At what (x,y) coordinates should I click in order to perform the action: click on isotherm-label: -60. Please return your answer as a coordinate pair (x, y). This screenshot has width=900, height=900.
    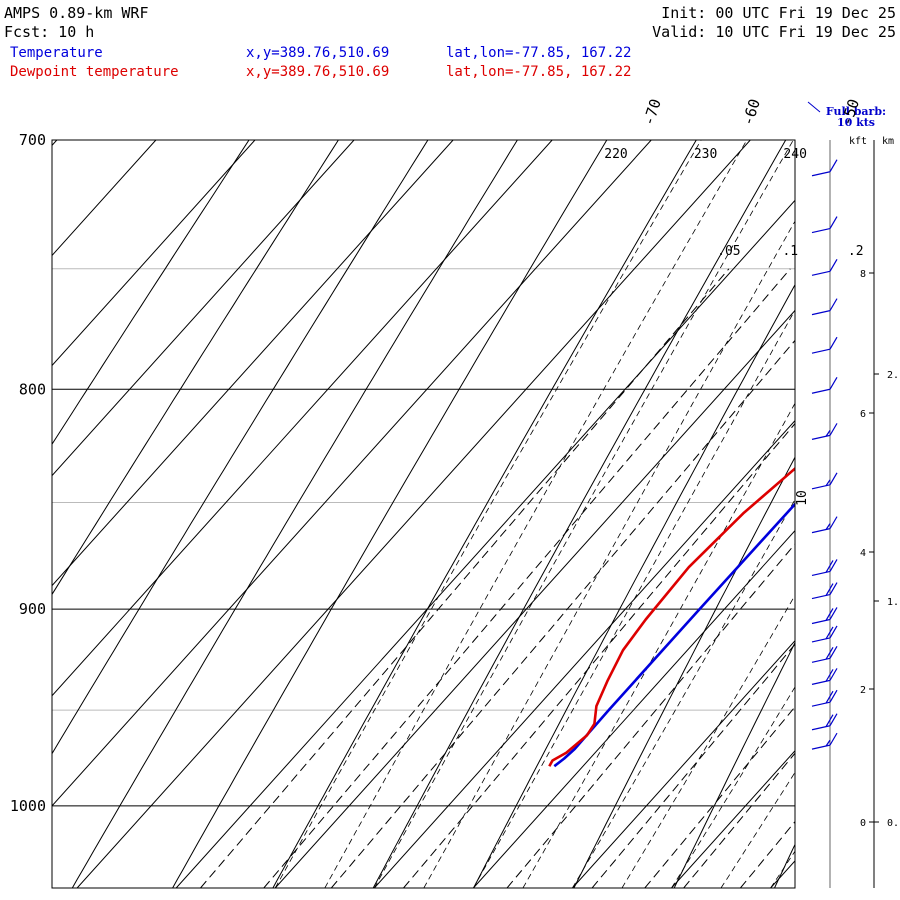
    Looking at the image, I should click on (751, 112).